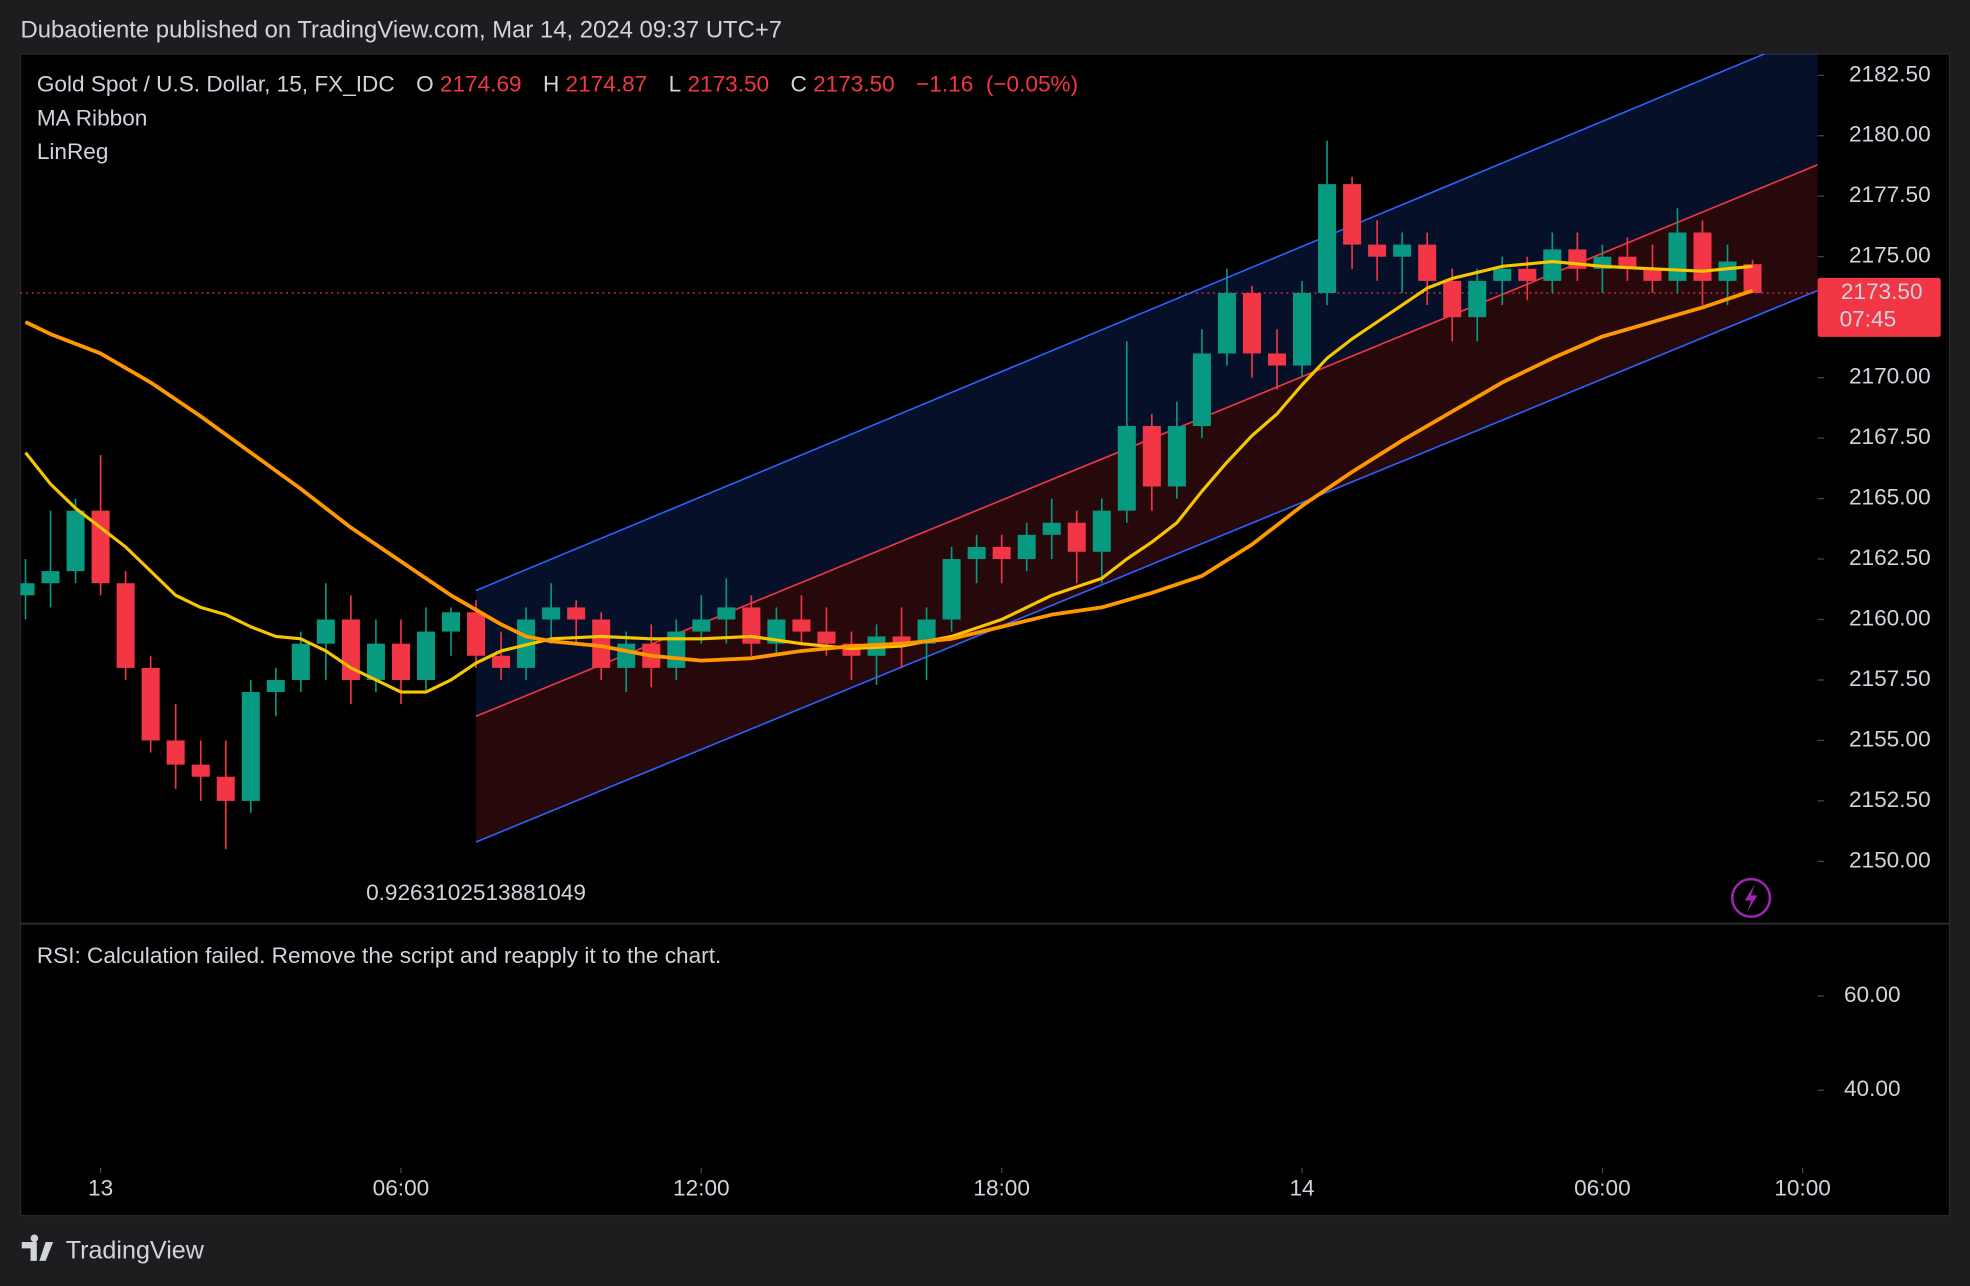 The height and width of the screenshot is (1286, 1970). What do you see at coordinates (1882, 291) in the screenshot?
I see `last-price-label: 2173.50` at bounding box center [1882, 291].